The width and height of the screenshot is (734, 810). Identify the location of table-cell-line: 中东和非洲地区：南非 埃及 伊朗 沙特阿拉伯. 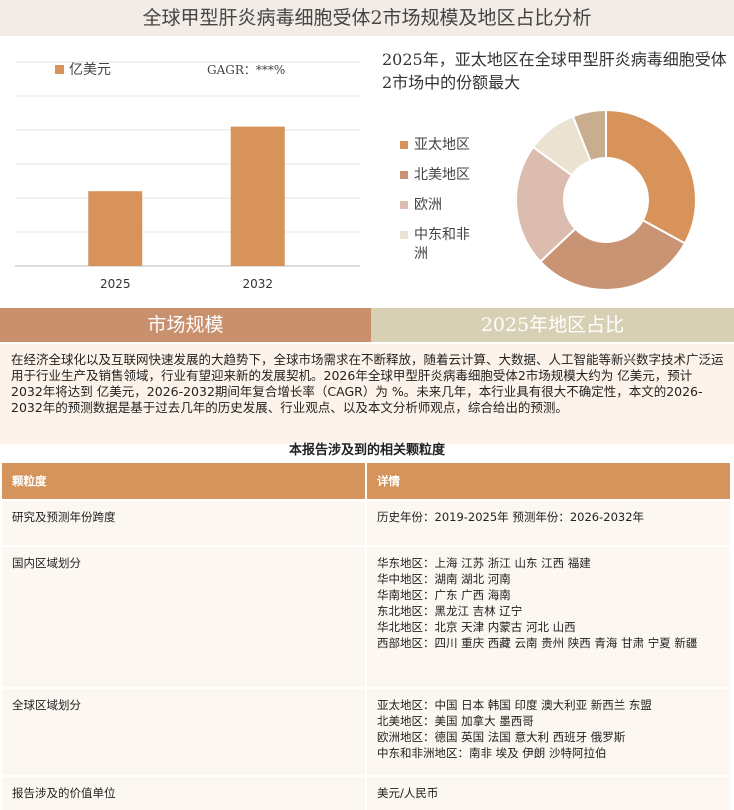
(492, 753).